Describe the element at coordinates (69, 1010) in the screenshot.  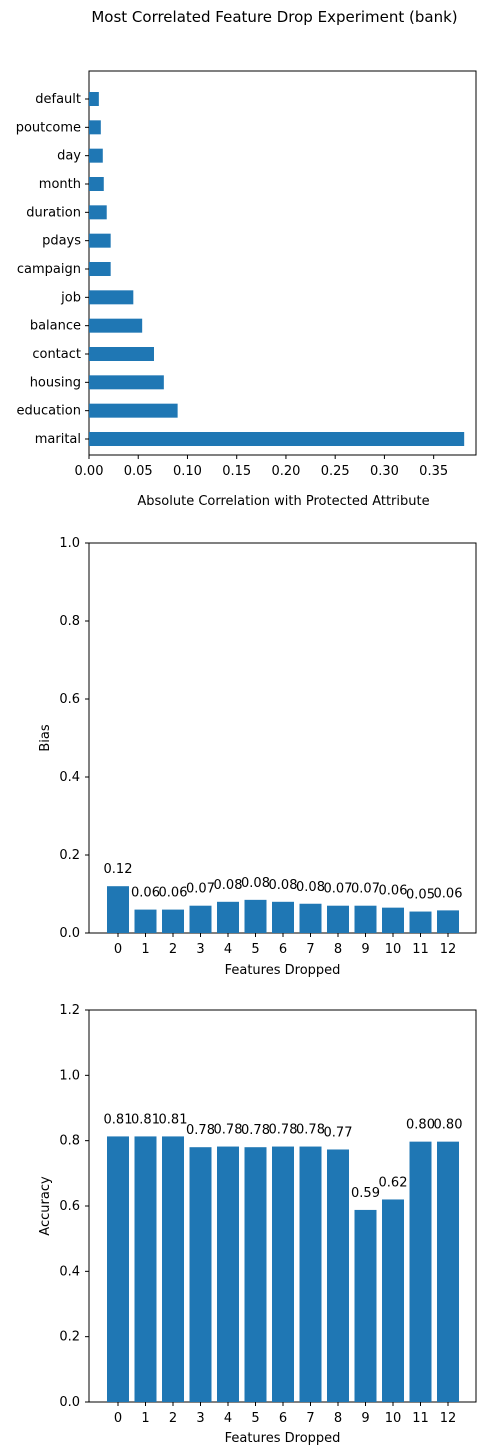
I see `y-tick-label: 1.2` at that location.